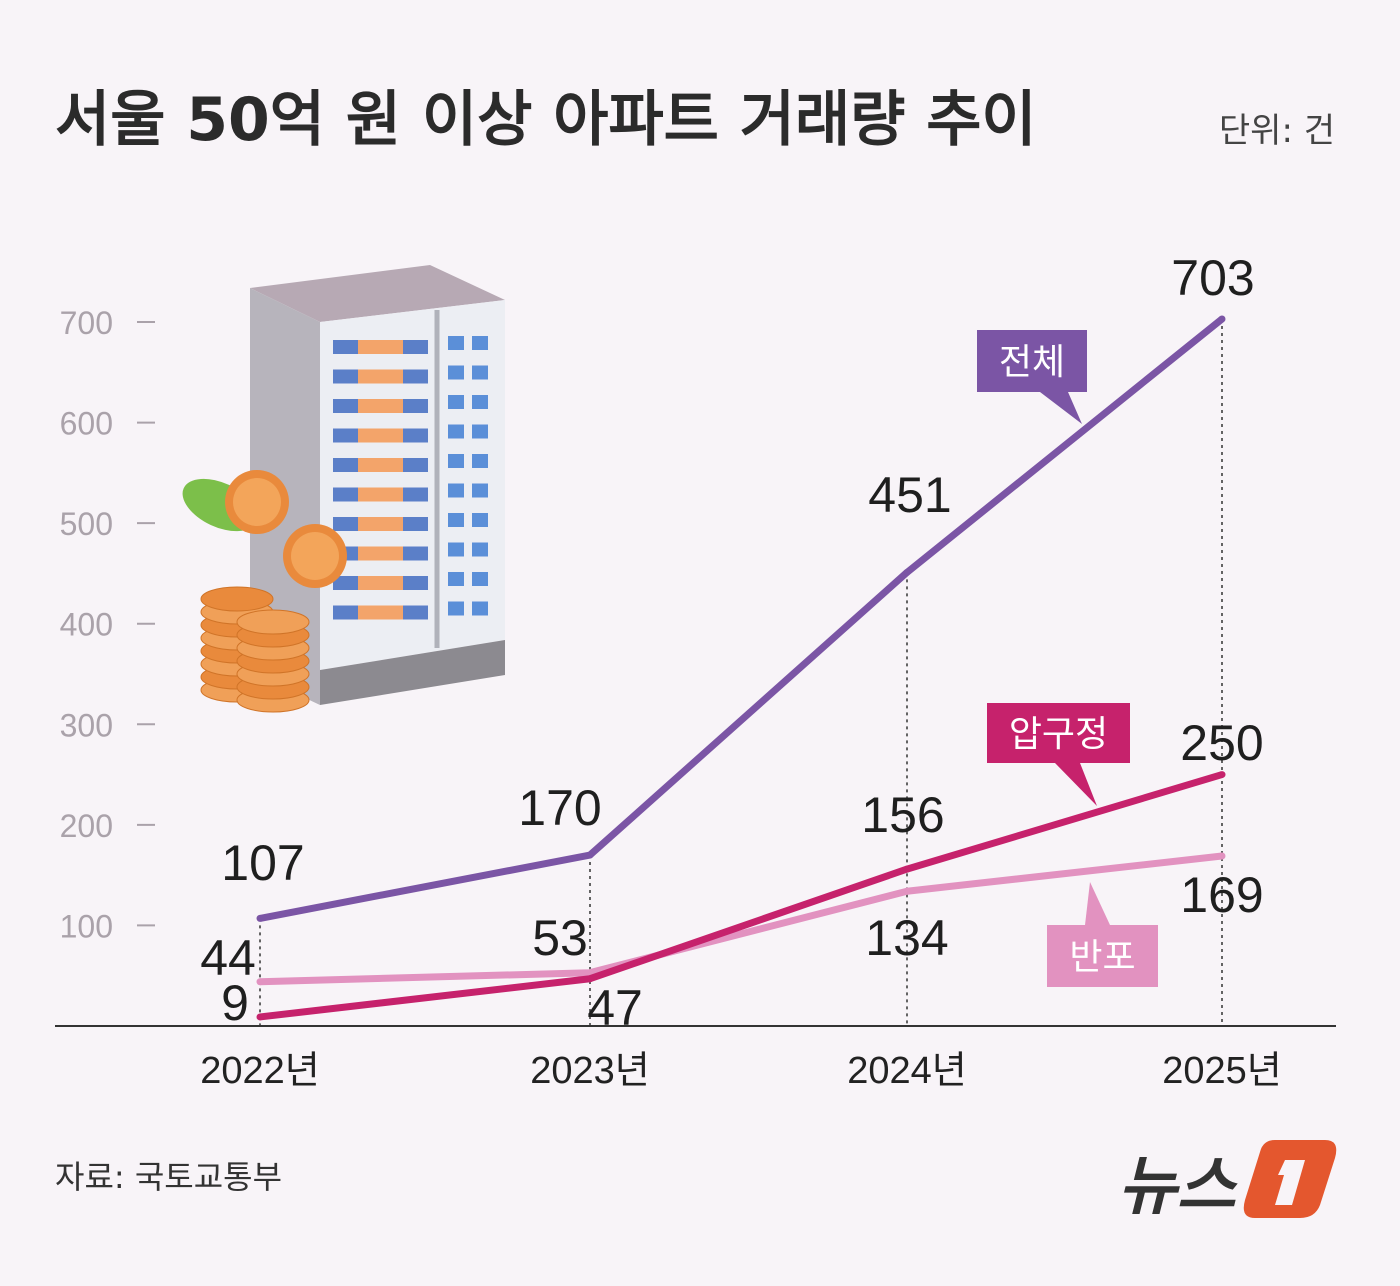 This screenshot has height=1286, width=1400. What do you see at coordinates (902, 815) in the screenshot?
I see `data-label: 156` at bounding box center [902, 815].